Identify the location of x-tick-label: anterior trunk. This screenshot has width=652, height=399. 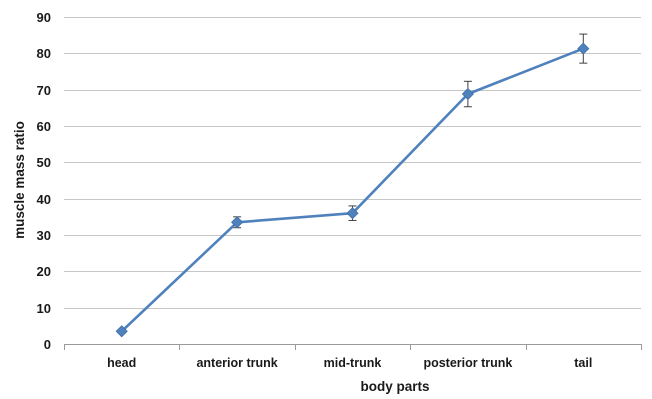
(236, 363).